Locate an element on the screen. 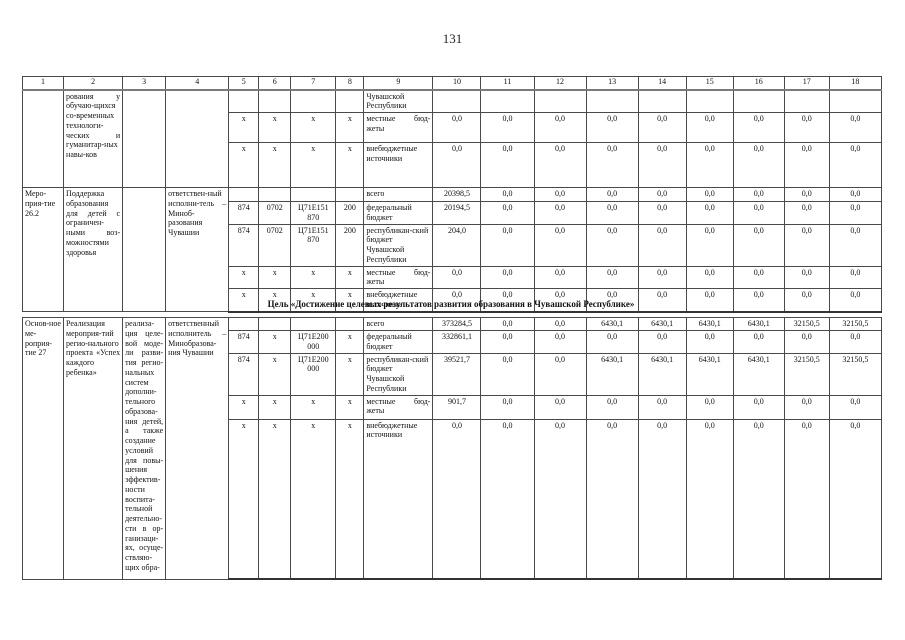  value-cell: 20194,5 is located at coordinates (457, 213).